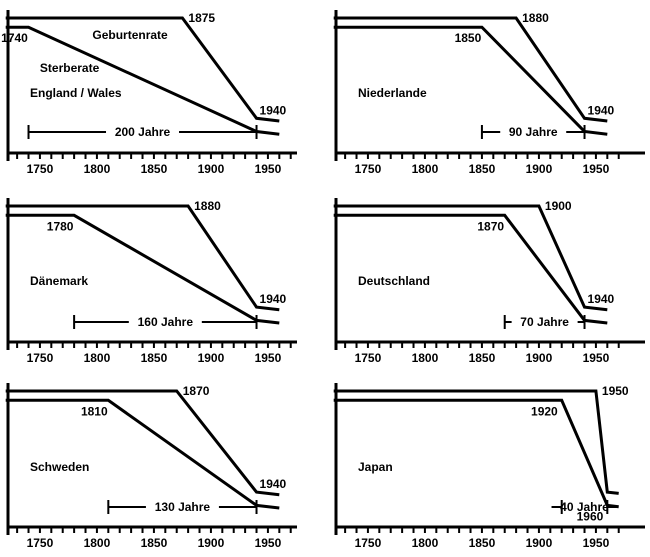 This screenshot has height=557, width=650. I want to click on annotation-label: 1810, so click(94, 411).